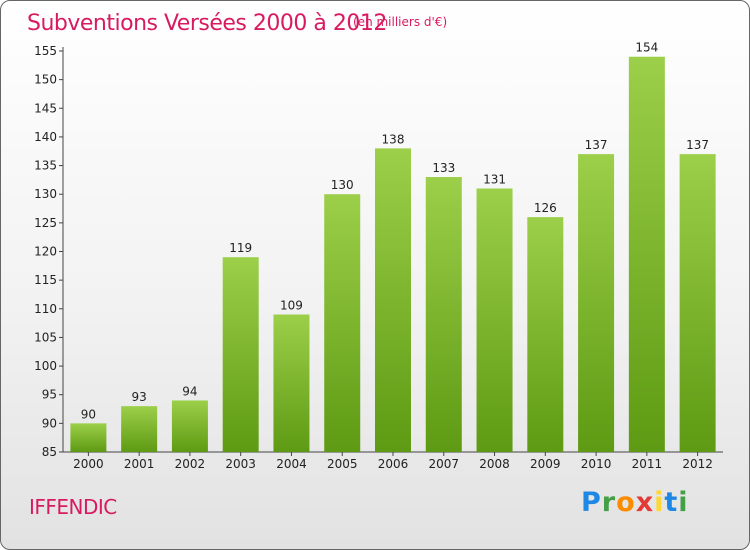 The width and height of the screenshot is (750, 550). What do you see at coordinates (45, 166) in the screenshot?
I see `y-tick-label: 135` at bounding box center [45, 166].